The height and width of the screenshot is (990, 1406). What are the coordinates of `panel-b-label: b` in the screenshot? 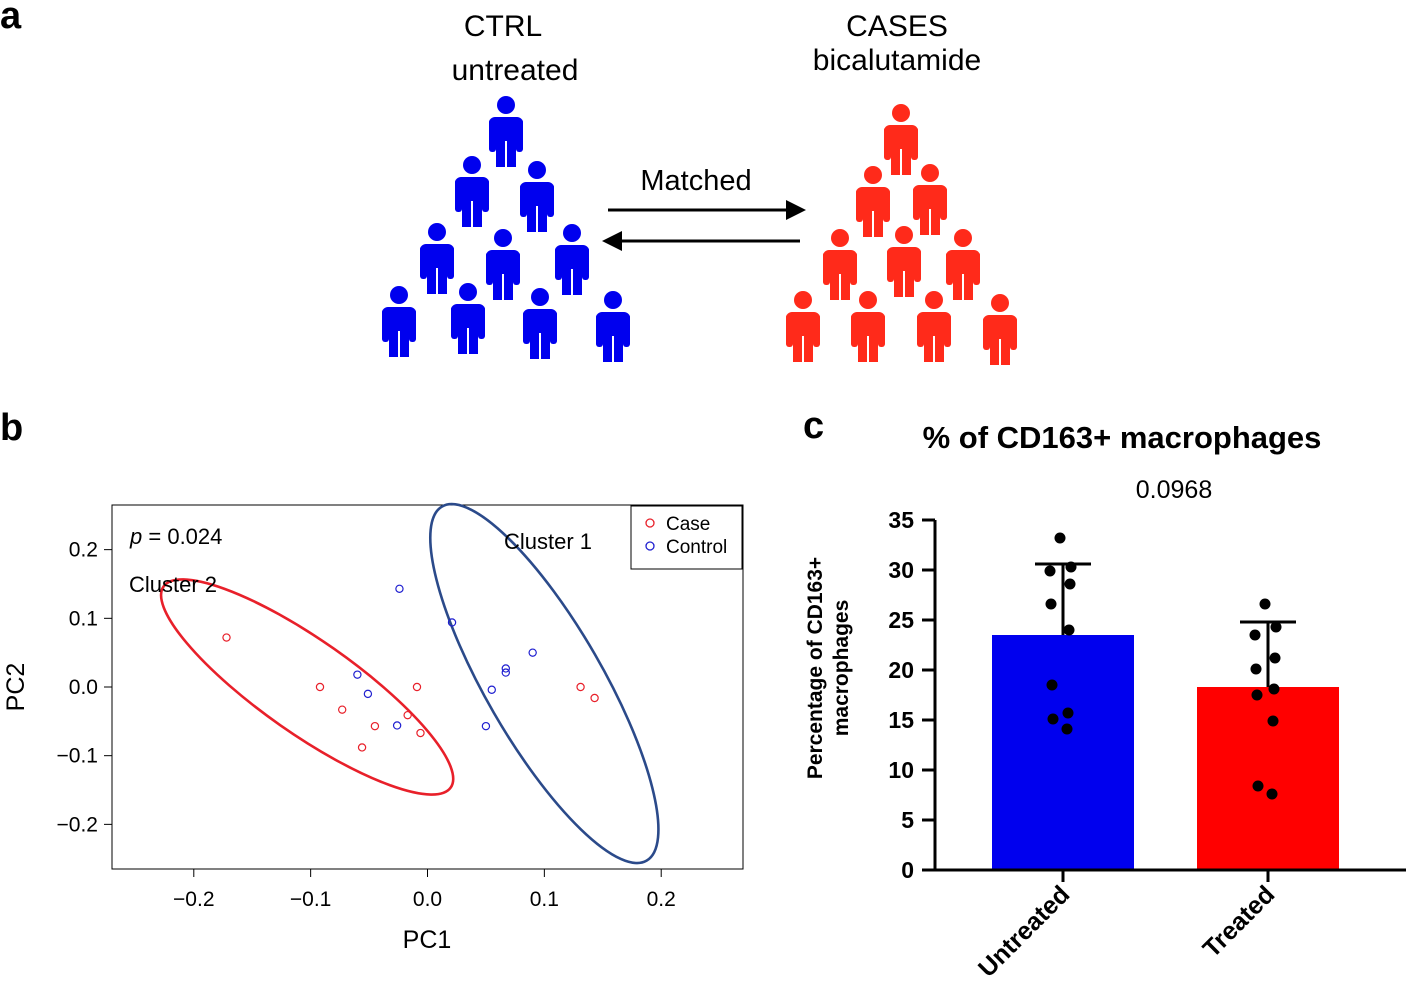 It's located at (11, 428).